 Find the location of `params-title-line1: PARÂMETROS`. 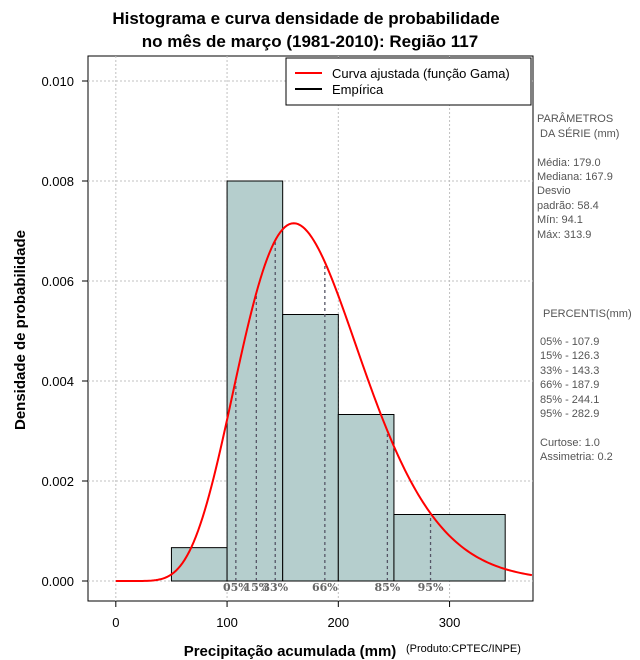

params-title-line1: PARÂMETROS is located at coordinates (575, 118).